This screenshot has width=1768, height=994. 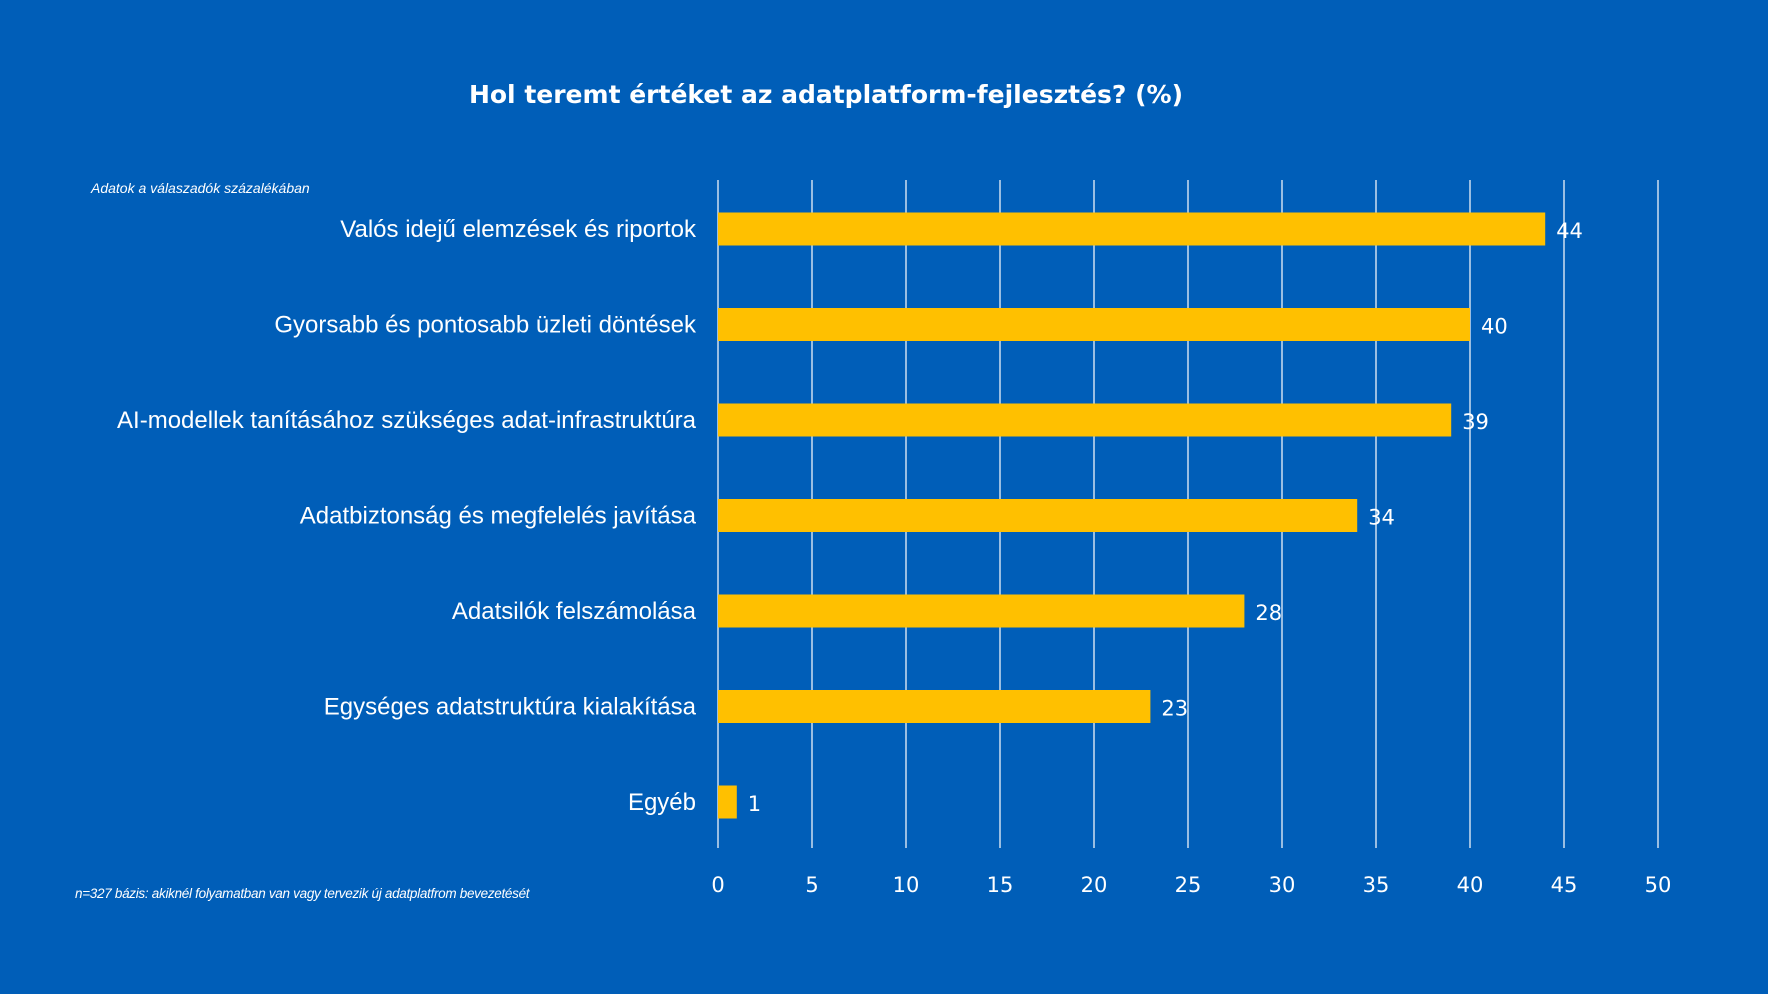 I want to click on x-tick-label: 10, so click(x=906, y=885).